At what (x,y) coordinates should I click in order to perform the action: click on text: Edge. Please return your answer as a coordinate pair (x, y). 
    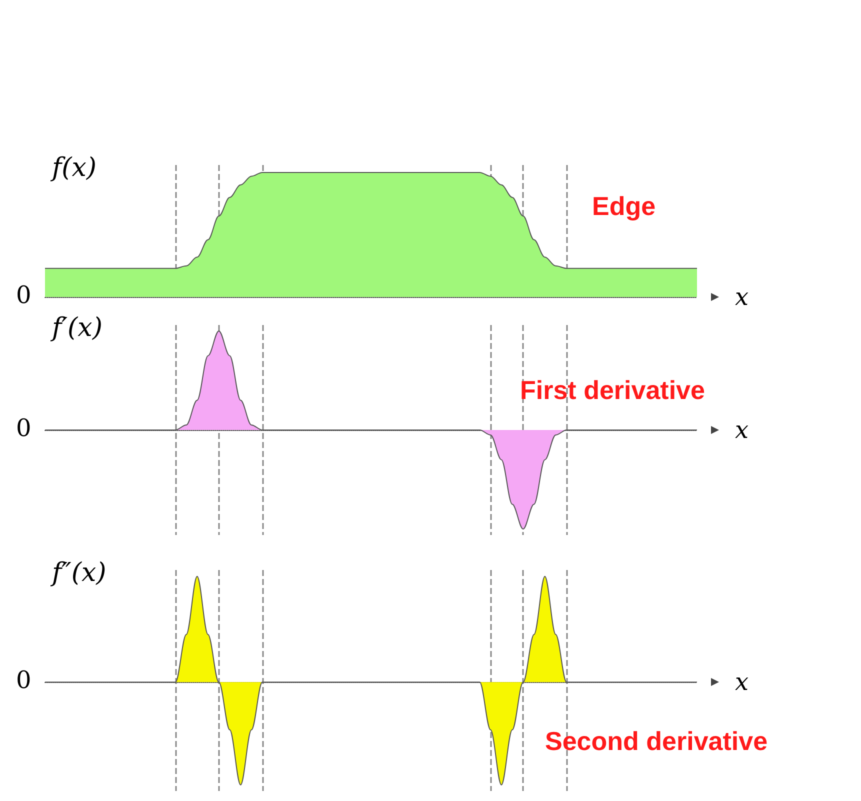
    Looking at the image, I should click on (624, 206).